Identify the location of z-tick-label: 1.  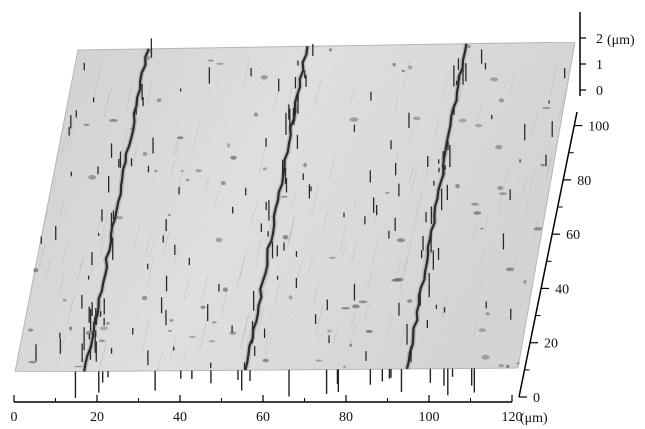
(599, 65).